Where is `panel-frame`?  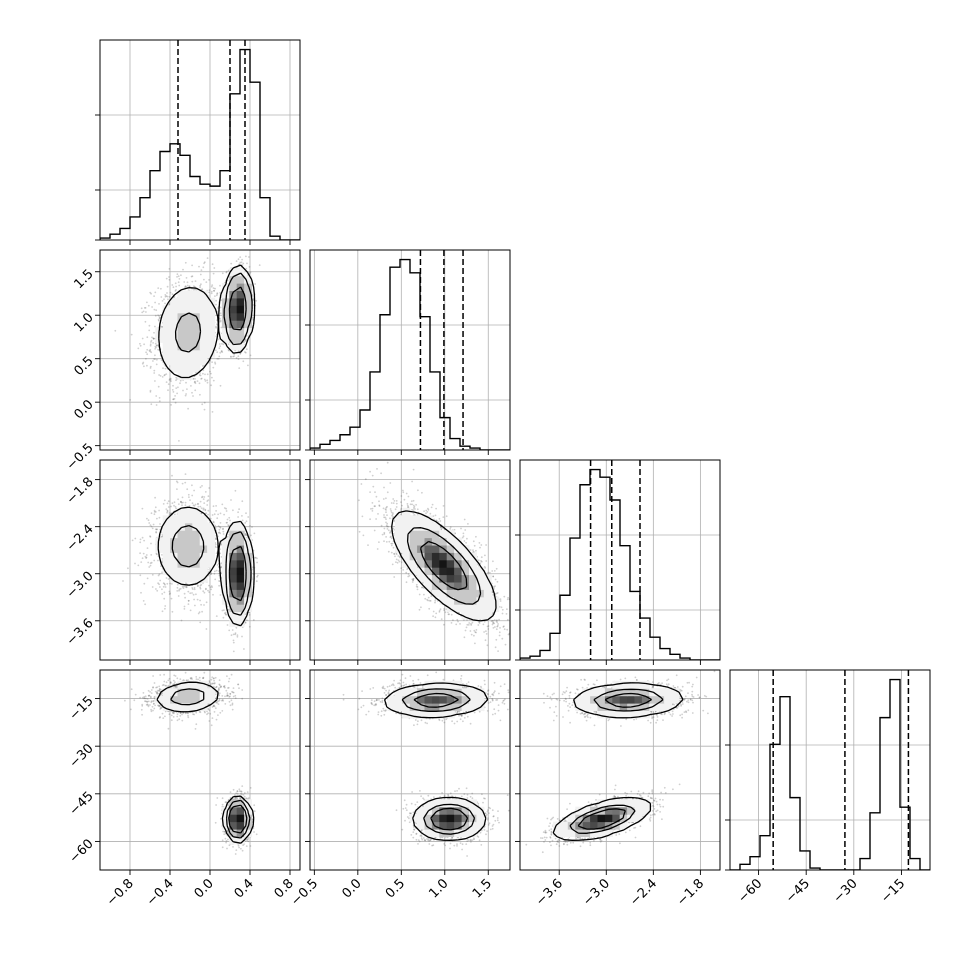 panel-frame is located at coordinates (200, 140).